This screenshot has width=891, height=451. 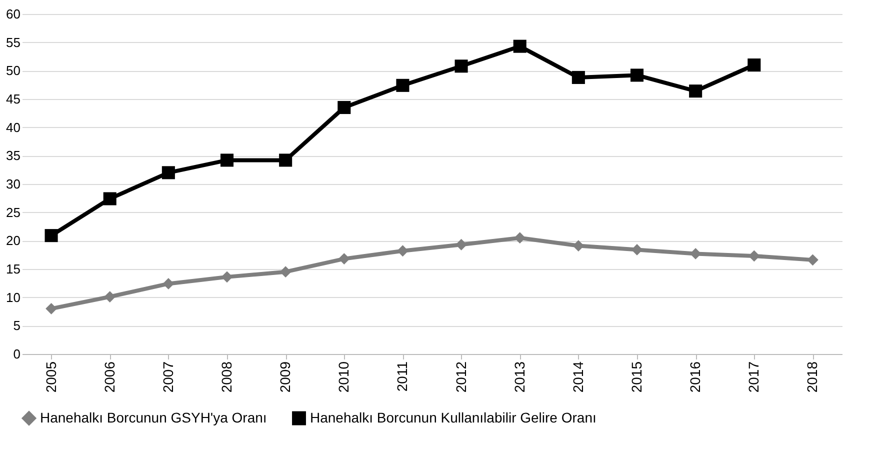 What do you see at coordinates (13, 14) in the screenshot?
I see `y-tick-label: 60` at bounding box center [13, 14].